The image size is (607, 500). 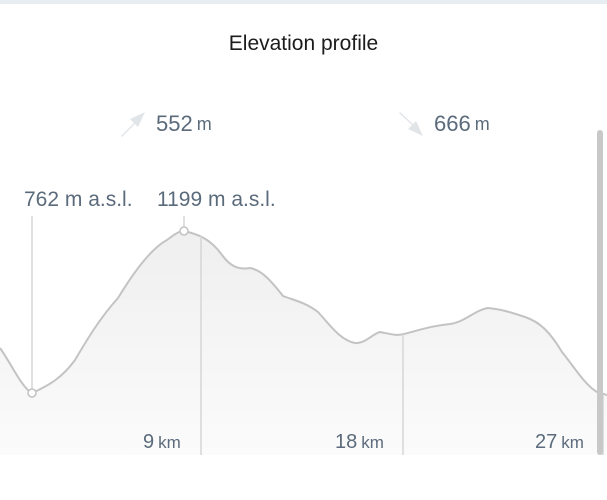 What do you see at coordinates (359, 442) in the screenshot?
I see `km-marker-18: 18 km` at bounding box center [359, 442].